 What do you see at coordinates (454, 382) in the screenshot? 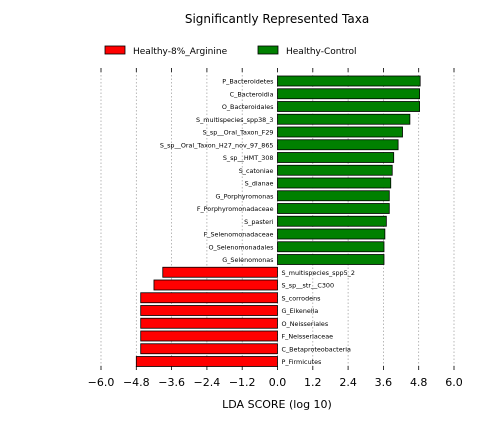
I see `x-tick-label: 6.0` at bounding box center [454, 382].